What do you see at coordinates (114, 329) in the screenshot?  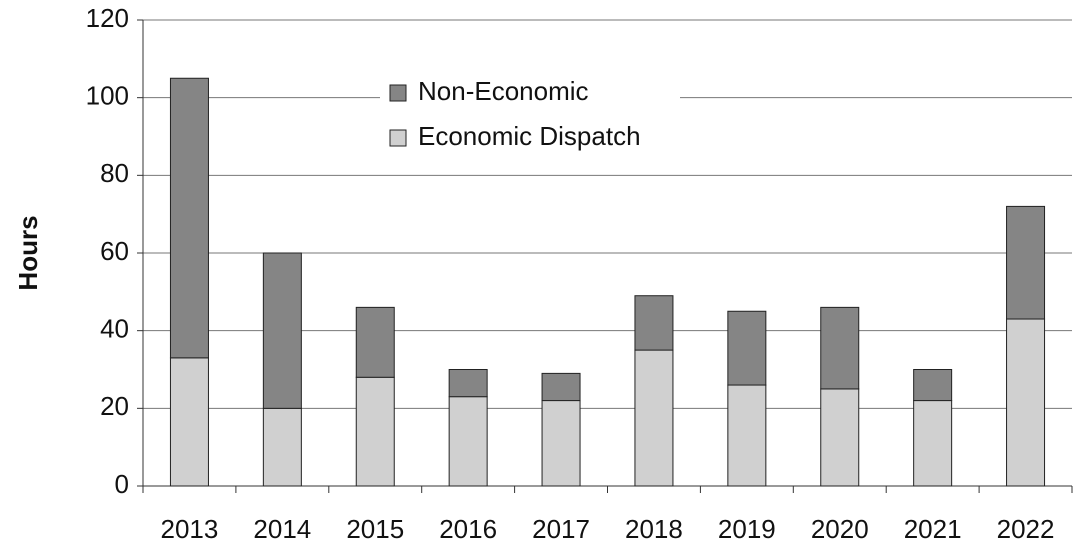 I see `y-tick-label: 40` at bounding box center [114, 329].